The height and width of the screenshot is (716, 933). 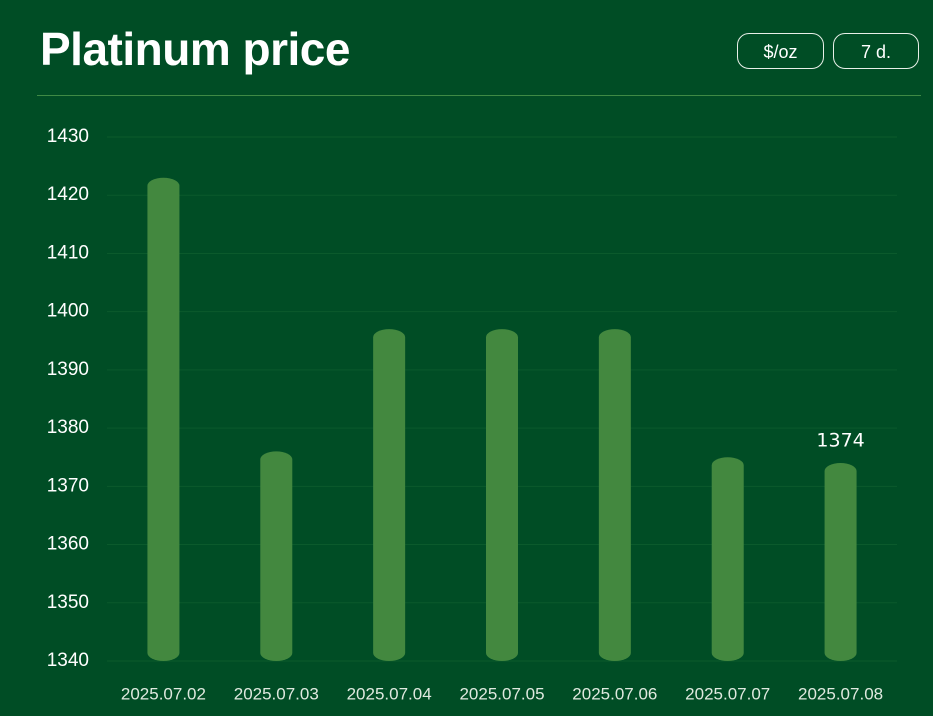 I want to click on x-tick-label: 2025.07.07, so click(x=727, y=693).